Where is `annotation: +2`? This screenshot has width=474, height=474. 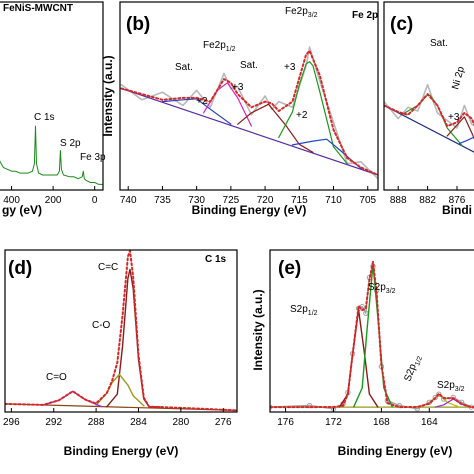 annotation: +2 is located at coordinates (202, 101).